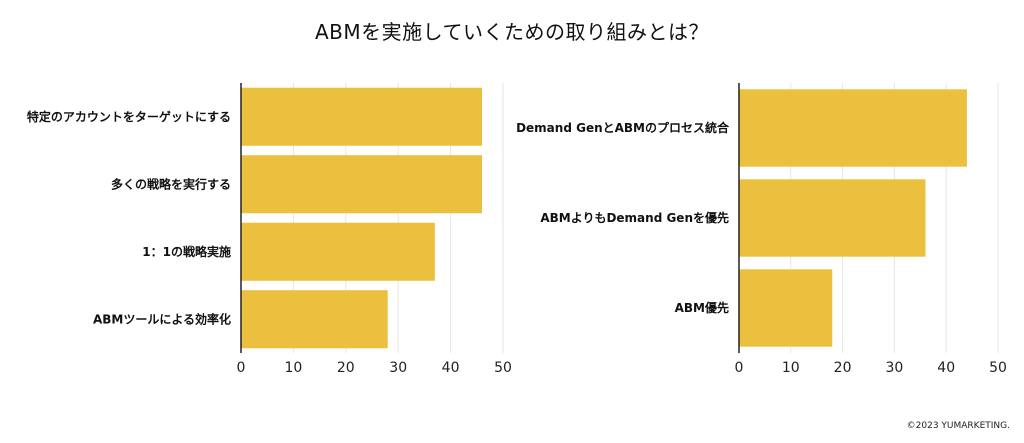  I want to click on category-label: 1：1の戦略実施, so click(186, 251).